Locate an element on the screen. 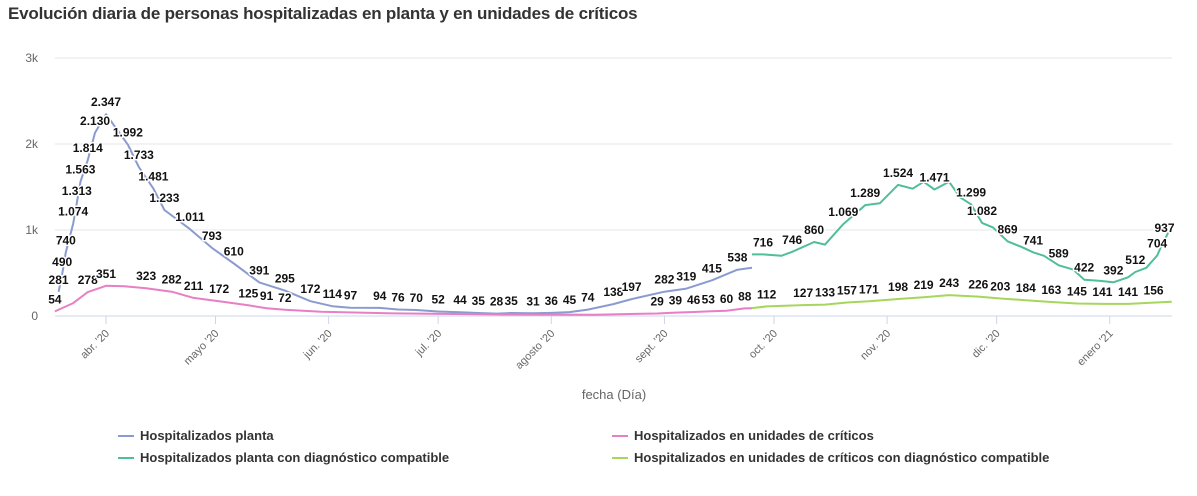 The height and width of the screenshot is (496, 1197). data-label: 392 is located at coordinates (1113, 270).